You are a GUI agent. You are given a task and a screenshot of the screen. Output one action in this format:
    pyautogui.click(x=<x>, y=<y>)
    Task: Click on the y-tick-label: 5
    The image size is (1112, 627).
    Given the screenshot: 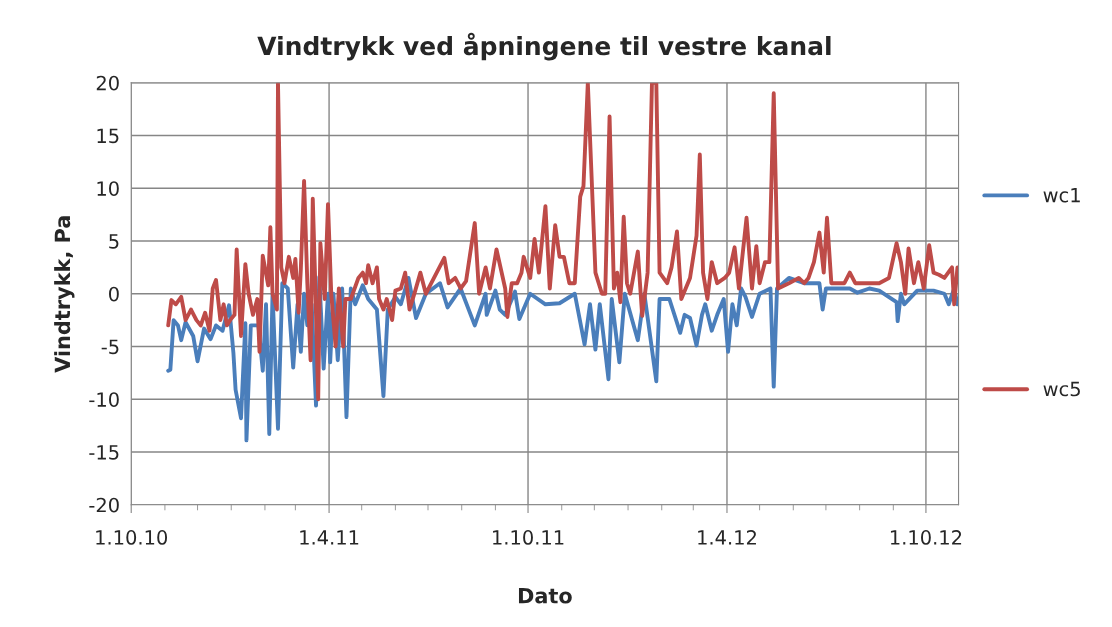 What is the action you would take?
    pyautogui.click(x=114, y=241)
    